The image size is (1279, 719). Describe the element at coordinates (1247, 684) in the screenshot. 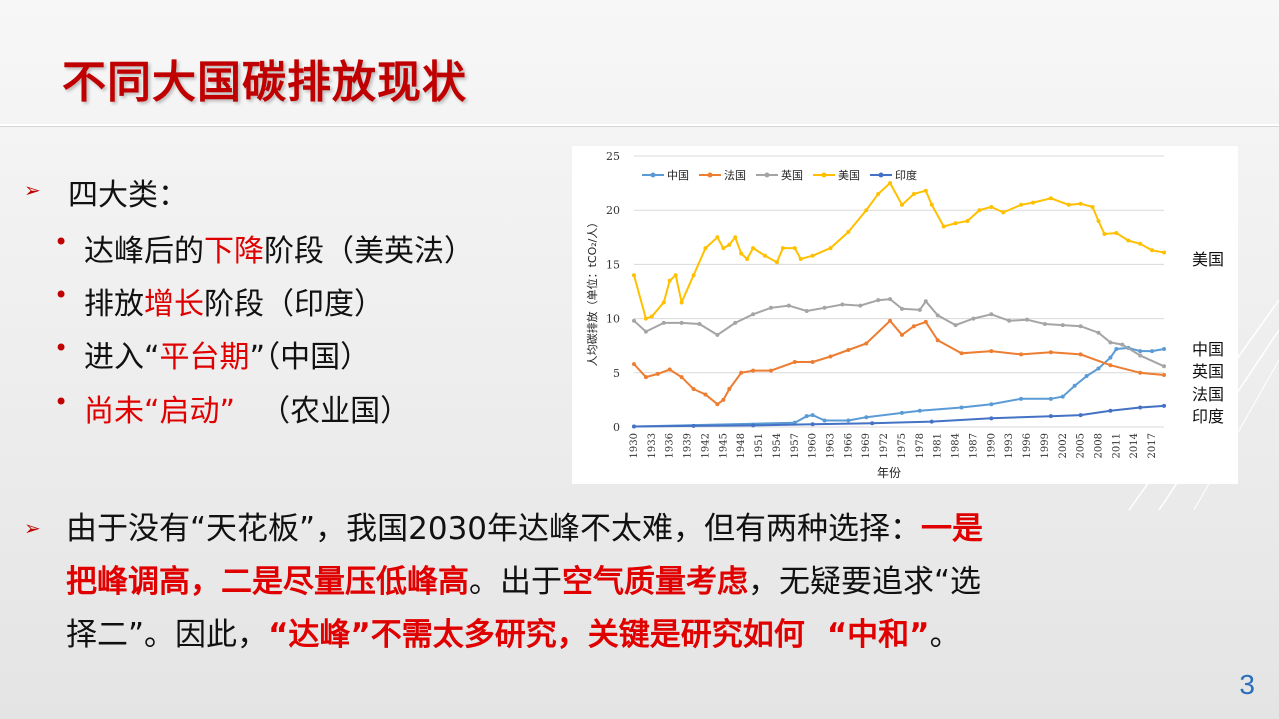

I see `page-number: 3` at that location.